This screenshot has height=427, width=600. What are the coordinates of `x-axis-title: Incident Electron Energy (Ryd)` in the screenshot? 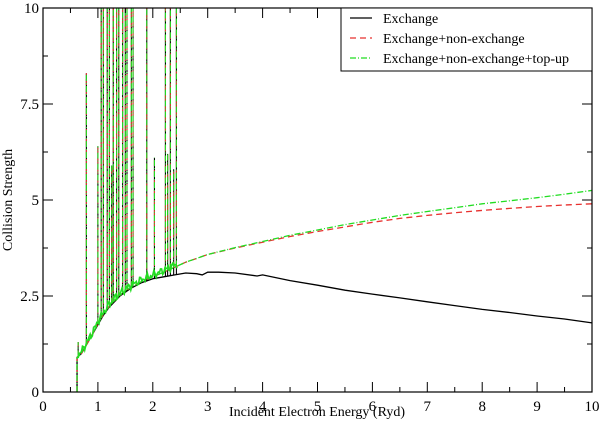 It's located at (317, 412).